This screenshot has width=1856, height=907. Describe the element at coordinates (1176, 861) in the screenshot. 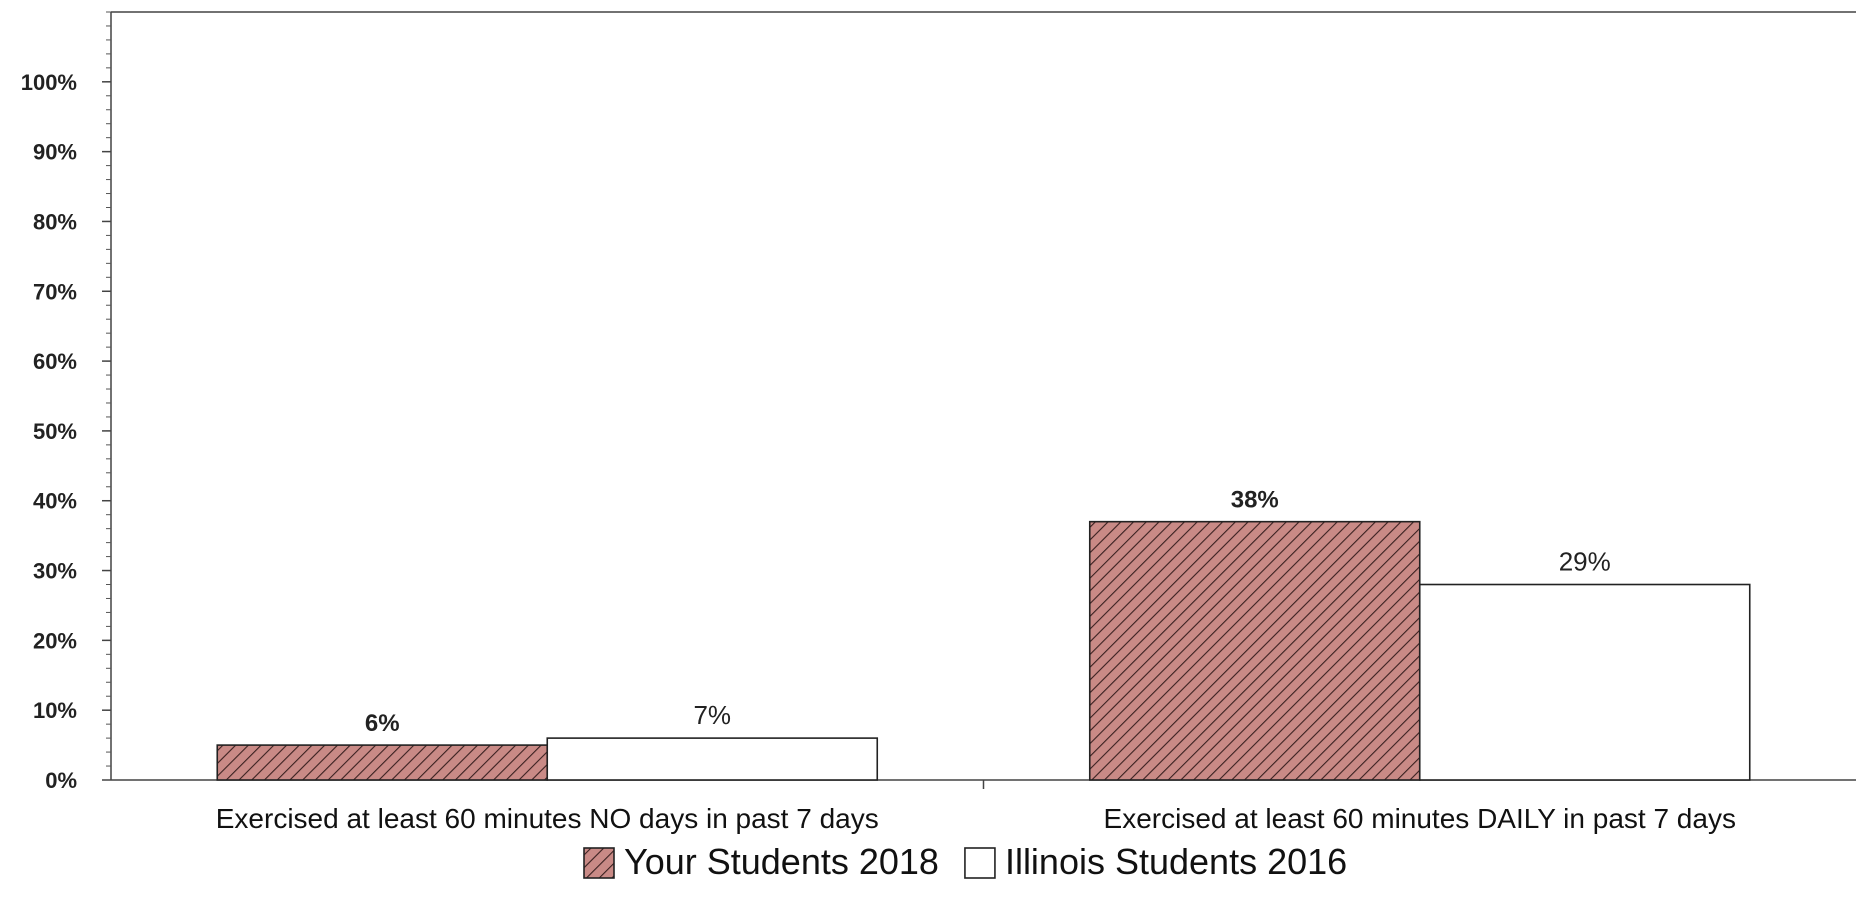

I see `legend-label: Illinois Students 2016` at that location.